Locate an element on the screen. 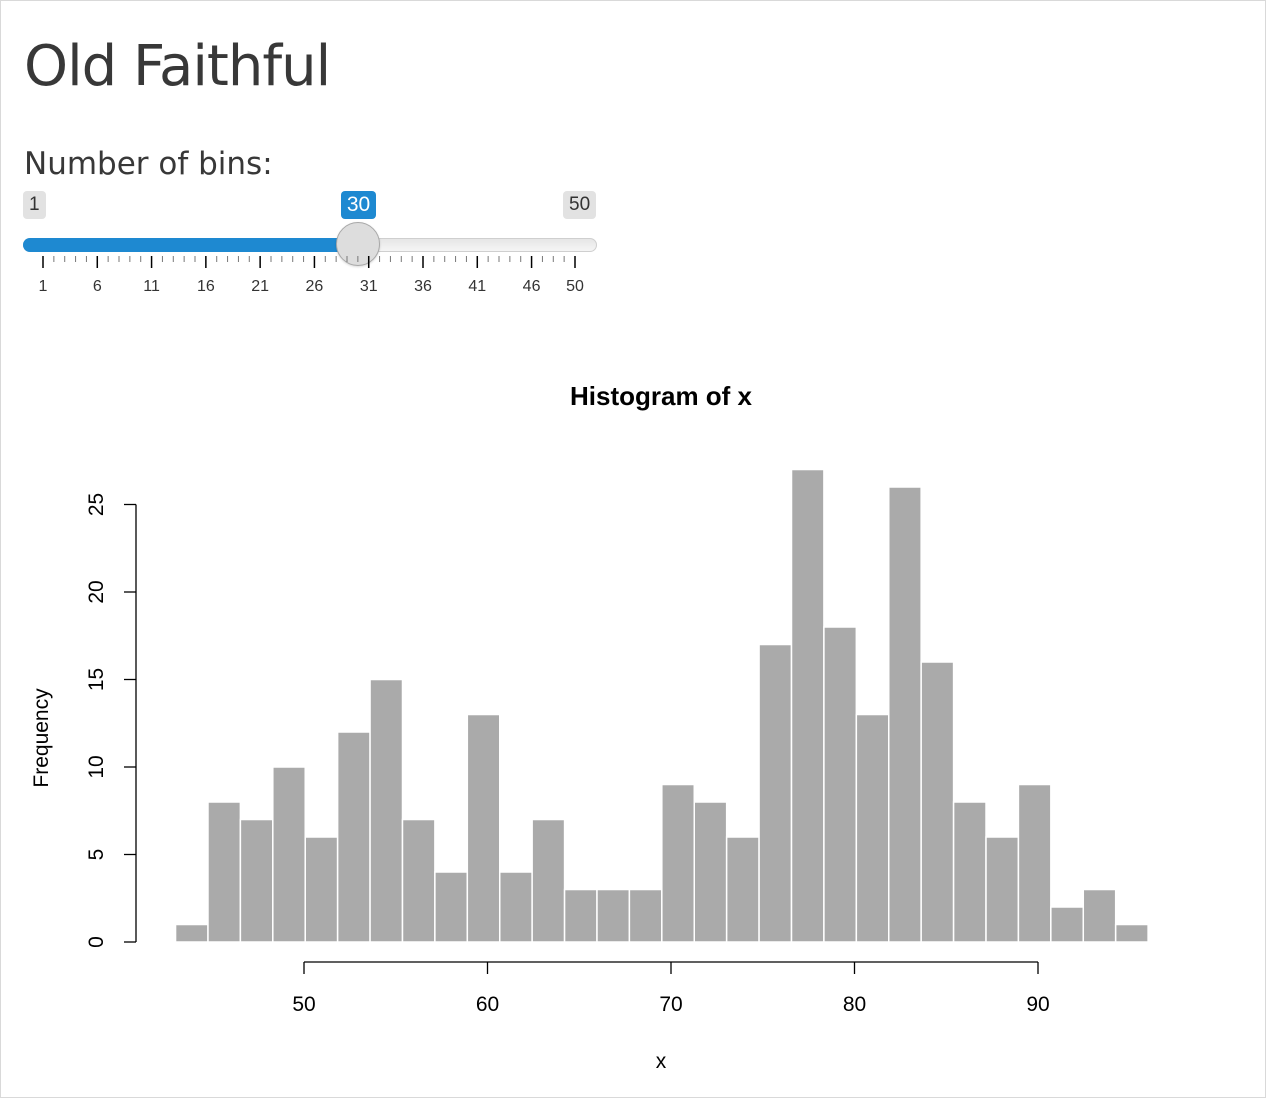 The width and height of the screenshot is (1270, 1106). slider-tick-label: 16 is located at coordinates (206, 286).